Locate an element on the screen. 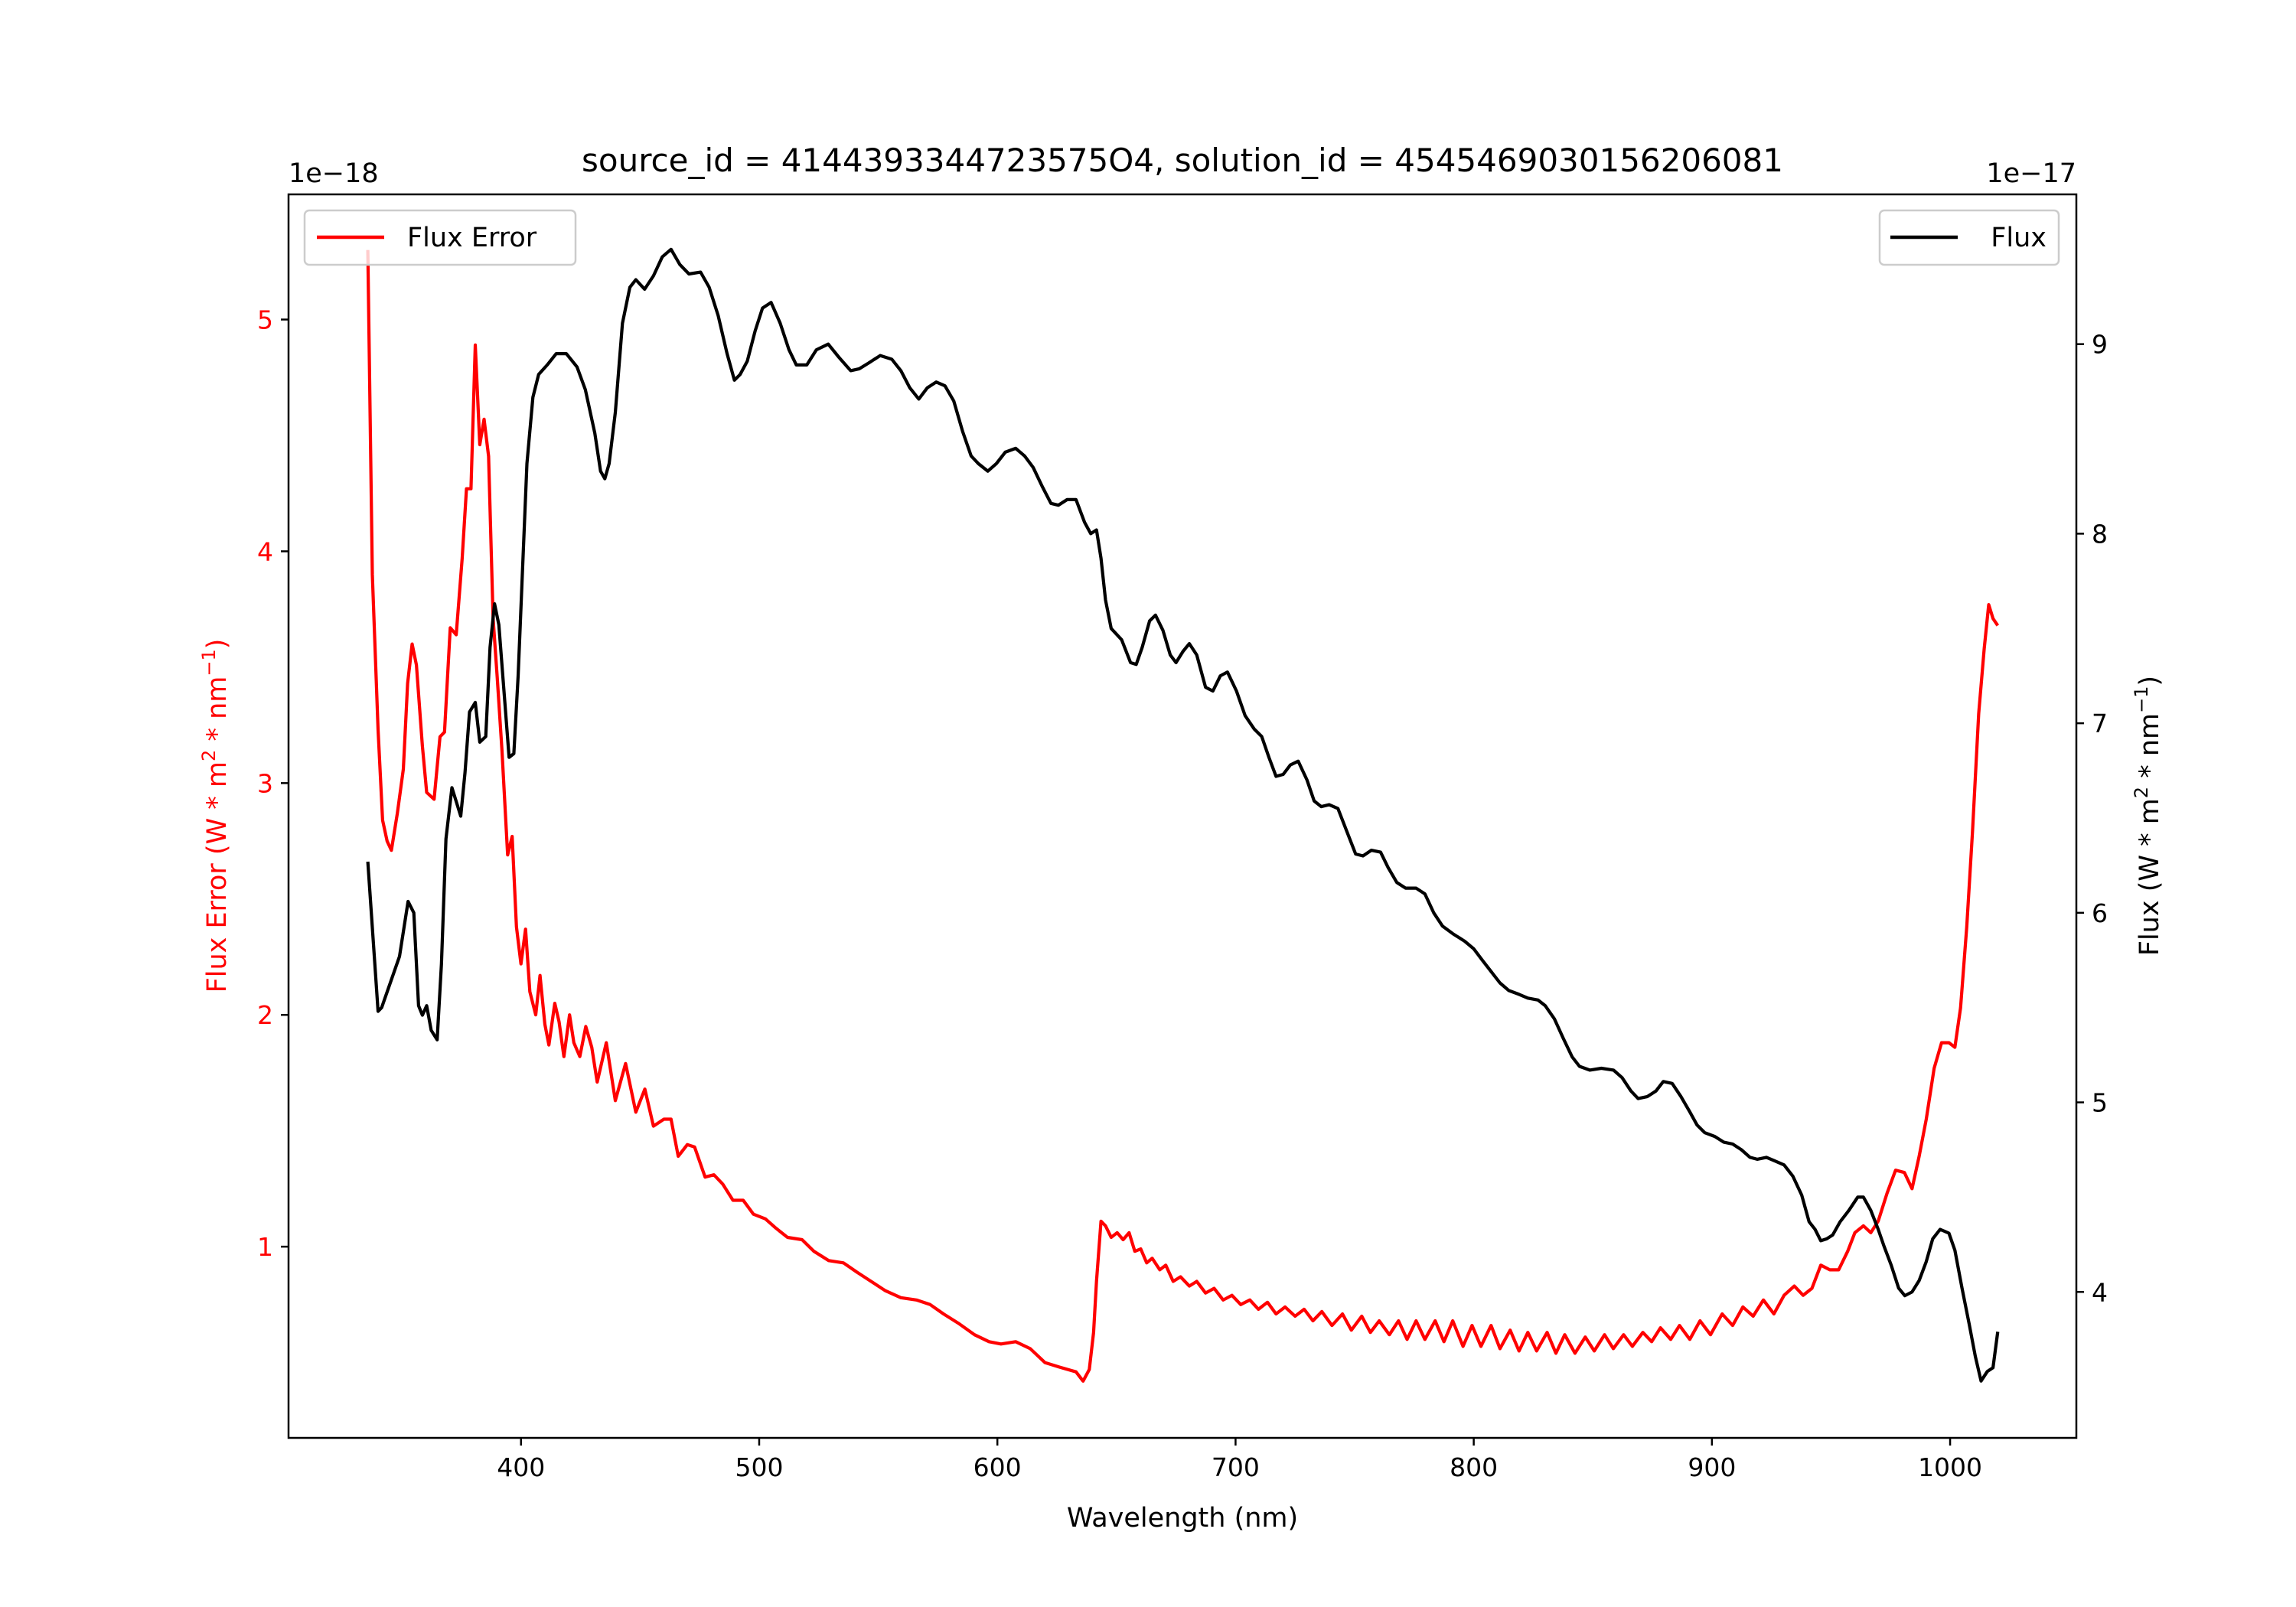  label-part: Flux (W * m is located at coordinates (2150, 877).